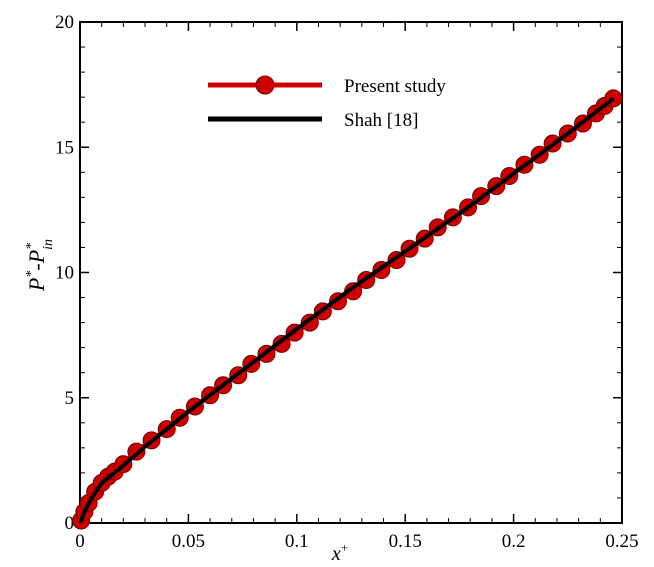 This screenshot has width=654, height=567. I want to click on x-axis-label-sup: +, so click(344, 547).